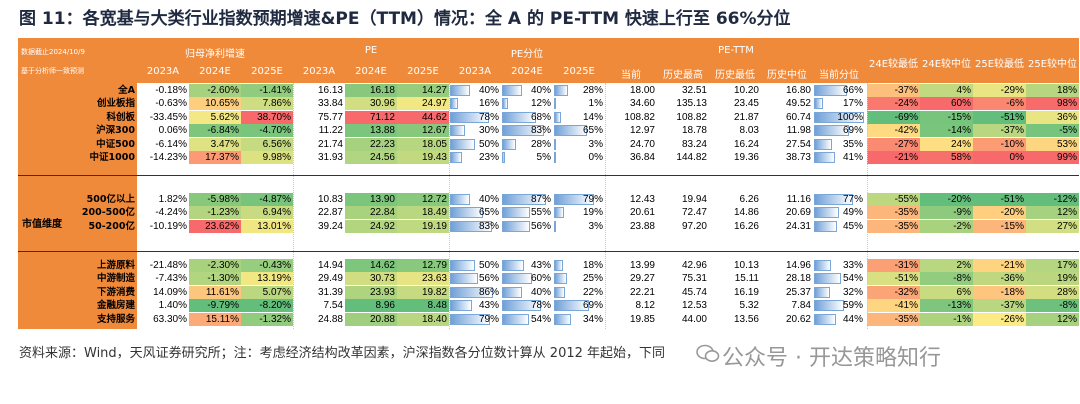 The width and height of the screenshot is (1080, 404). I want to click on column-separator, so click(449, 206).